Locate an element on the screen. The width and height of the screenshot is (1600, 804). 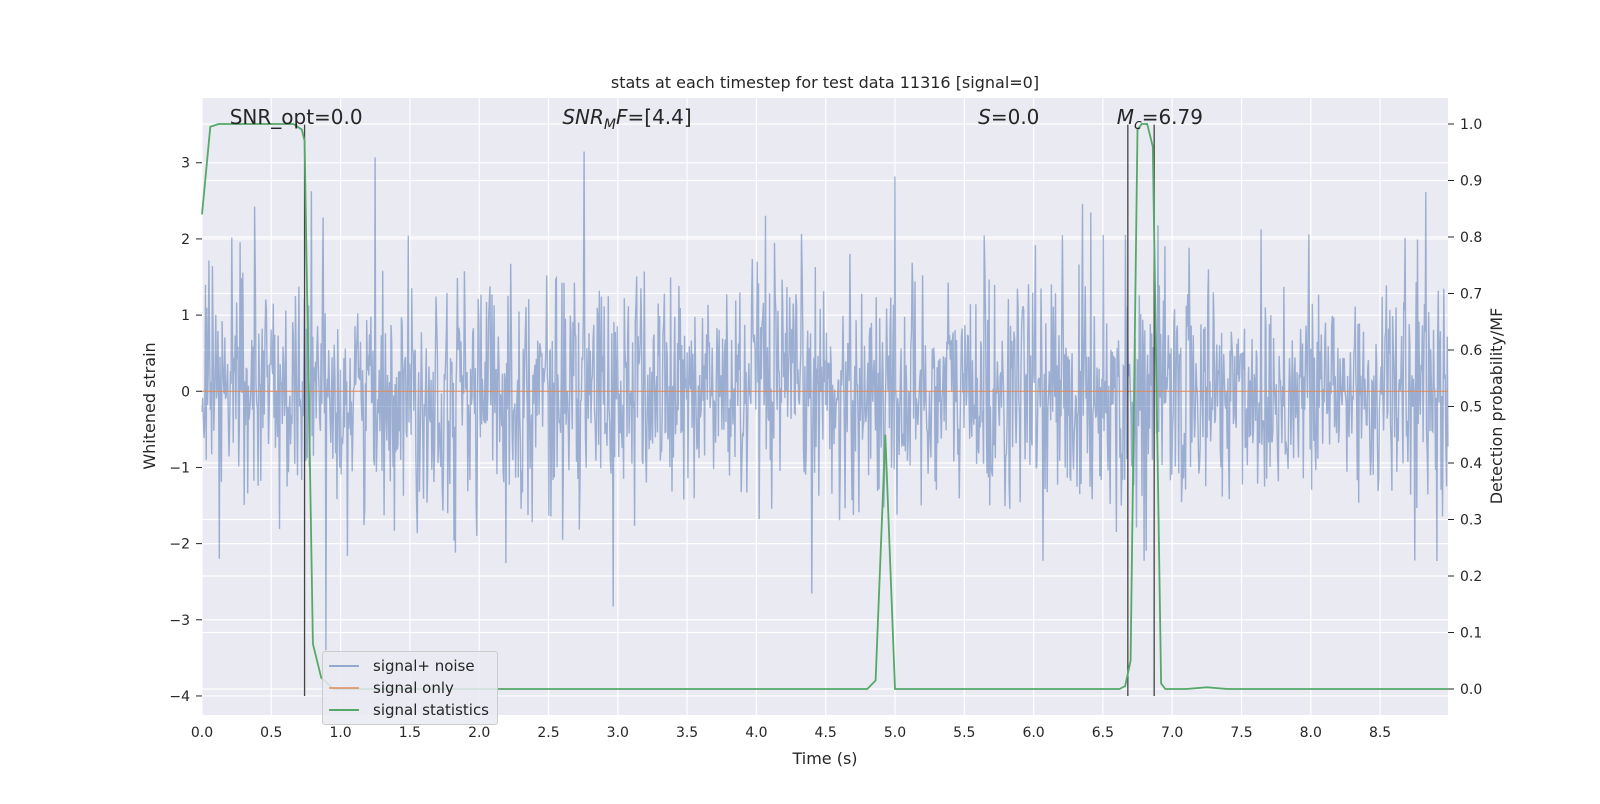
x-tick-label: 6.0 is located at coordinates (1033, 733).